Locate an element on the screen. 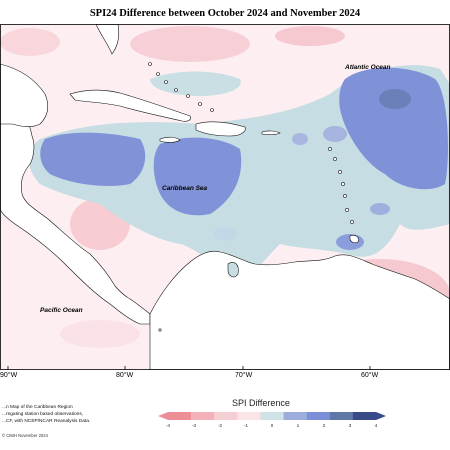 Image resolution: width=450 pixels, height=450 pixels. florida is located at coordinates (107, 39).